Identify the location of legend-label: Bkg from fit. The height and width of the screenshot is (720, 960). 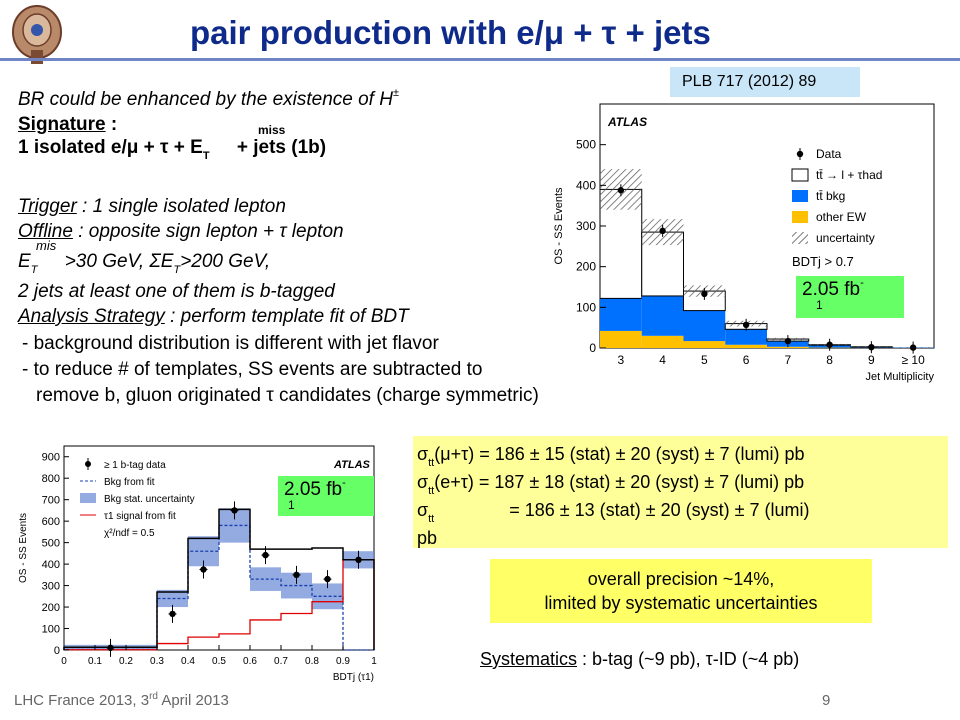
(129, 482).